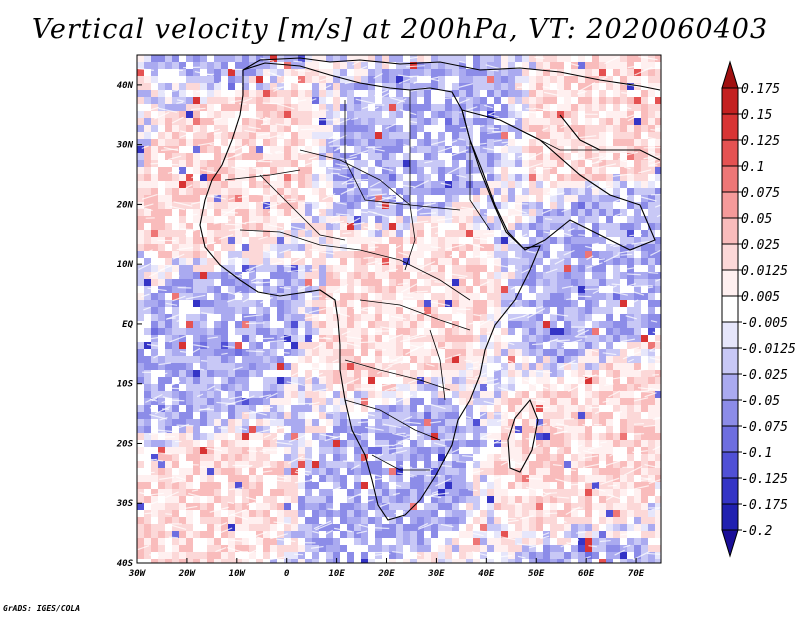 This screenshot has width=800, height=618. Describe the element at coordinates (760, 89) in the screenshot. I see `colorbar-label: 0.175` at that location.